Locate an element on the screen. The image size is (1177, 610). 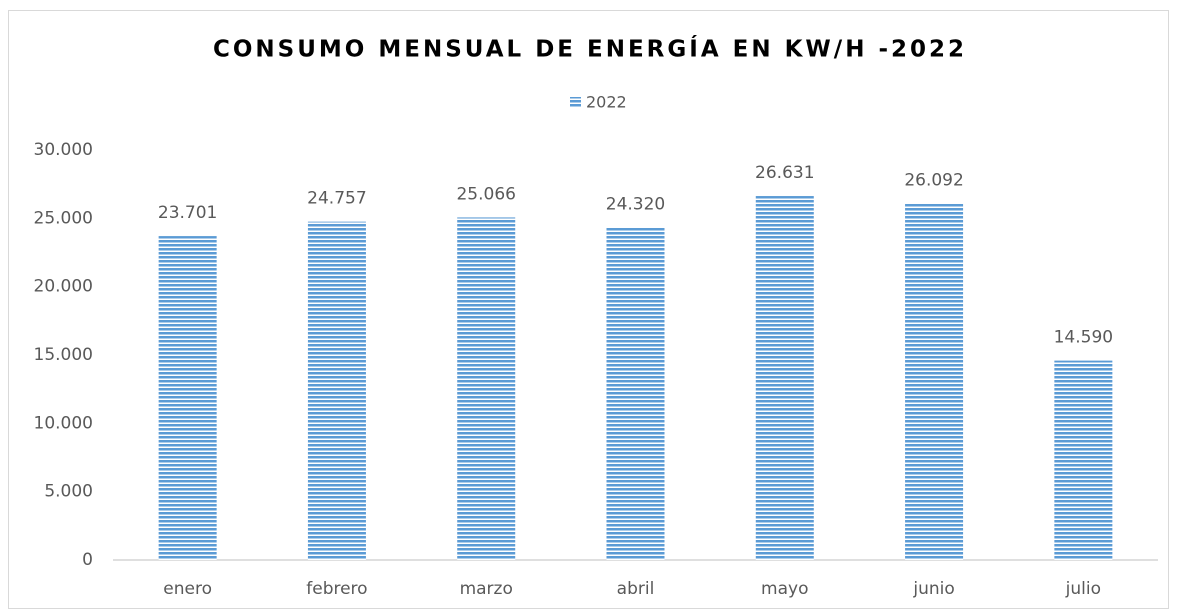
value-label: 26.092 is located at coordinates (933, 180).